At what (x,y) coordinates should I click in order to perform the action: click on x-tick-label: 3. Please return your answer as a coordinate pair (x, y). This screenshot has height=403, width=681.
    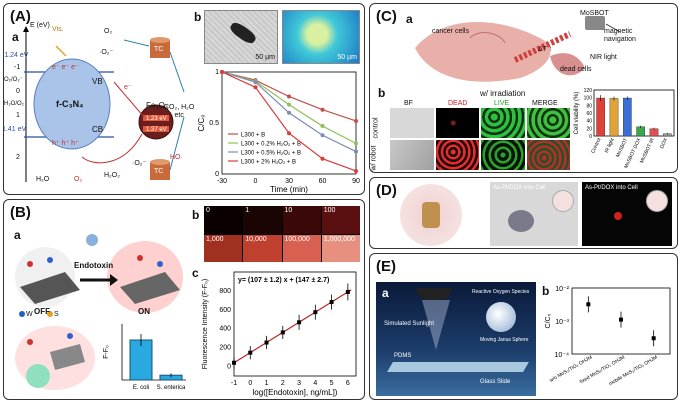
    Looking at the image, I should click on (299, 383).